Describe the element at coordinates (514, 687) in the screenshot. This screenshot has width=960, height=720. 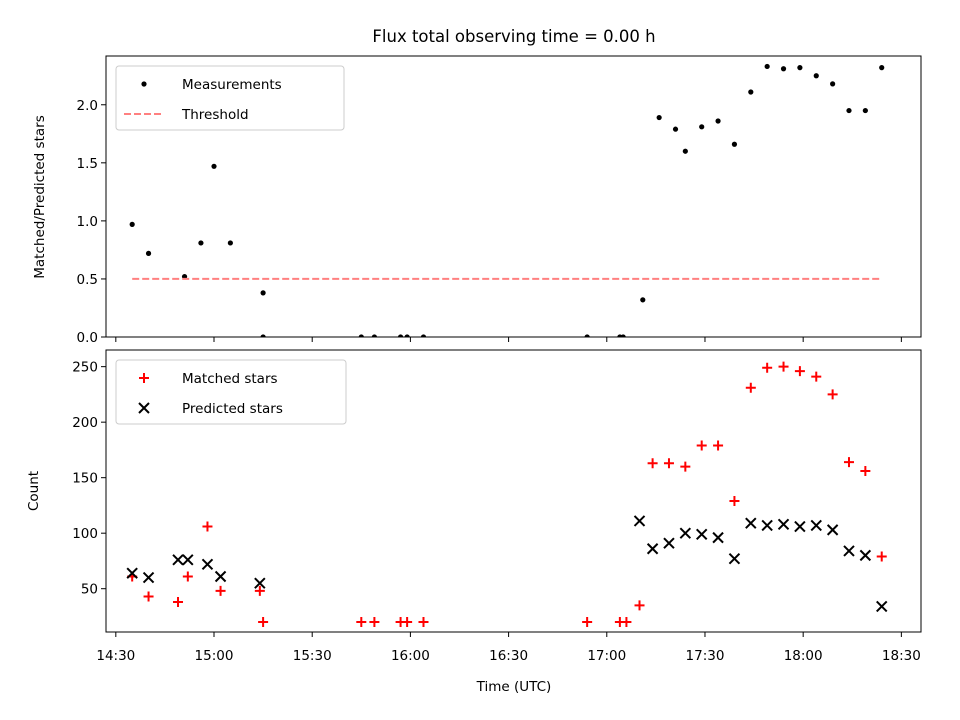
I see `x-axis-label: Time (UTC)` at that location.